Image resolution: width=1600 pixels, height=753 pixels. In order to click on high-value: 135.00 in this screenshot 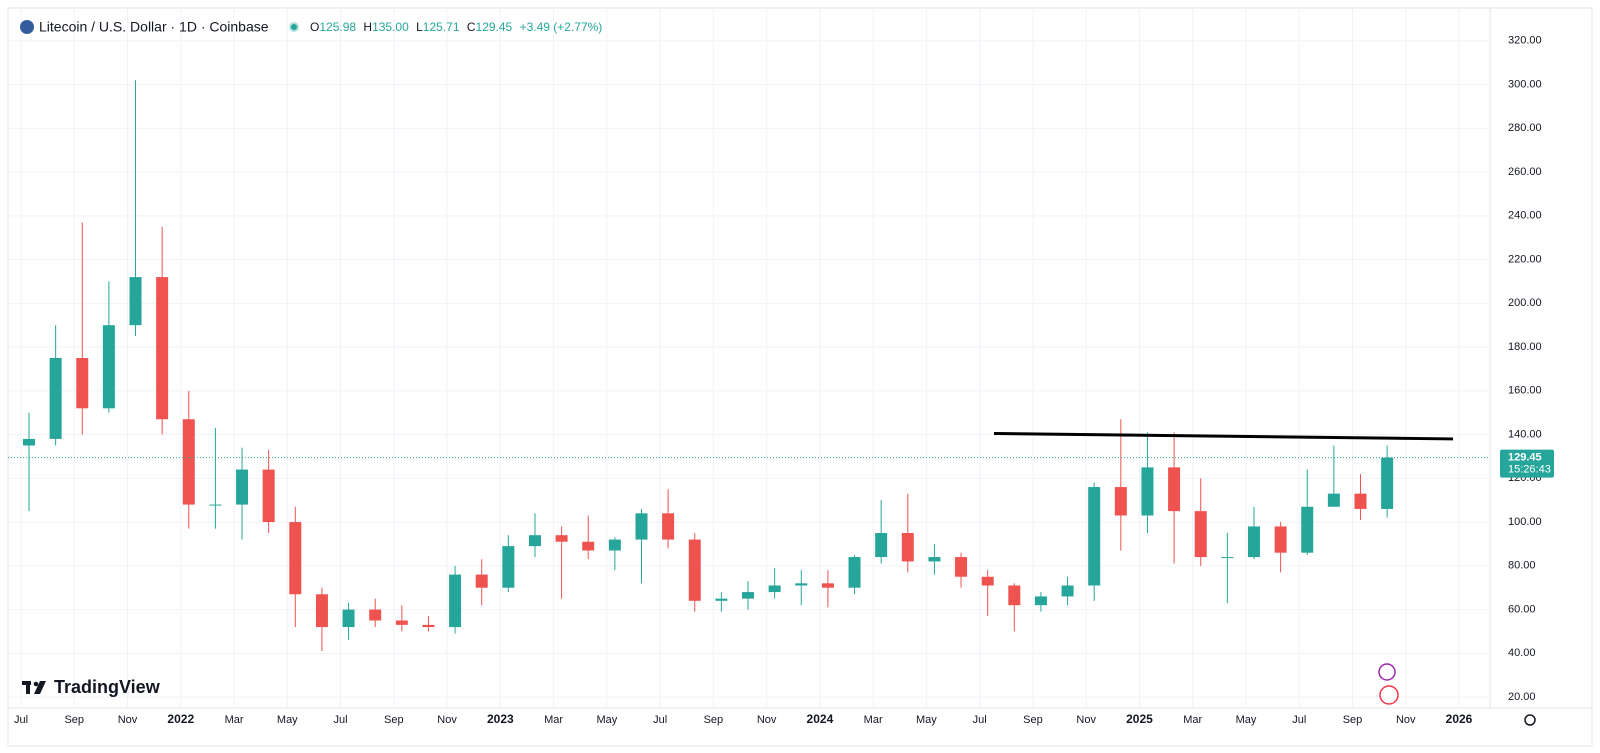, I will do `click(390, 27)`.